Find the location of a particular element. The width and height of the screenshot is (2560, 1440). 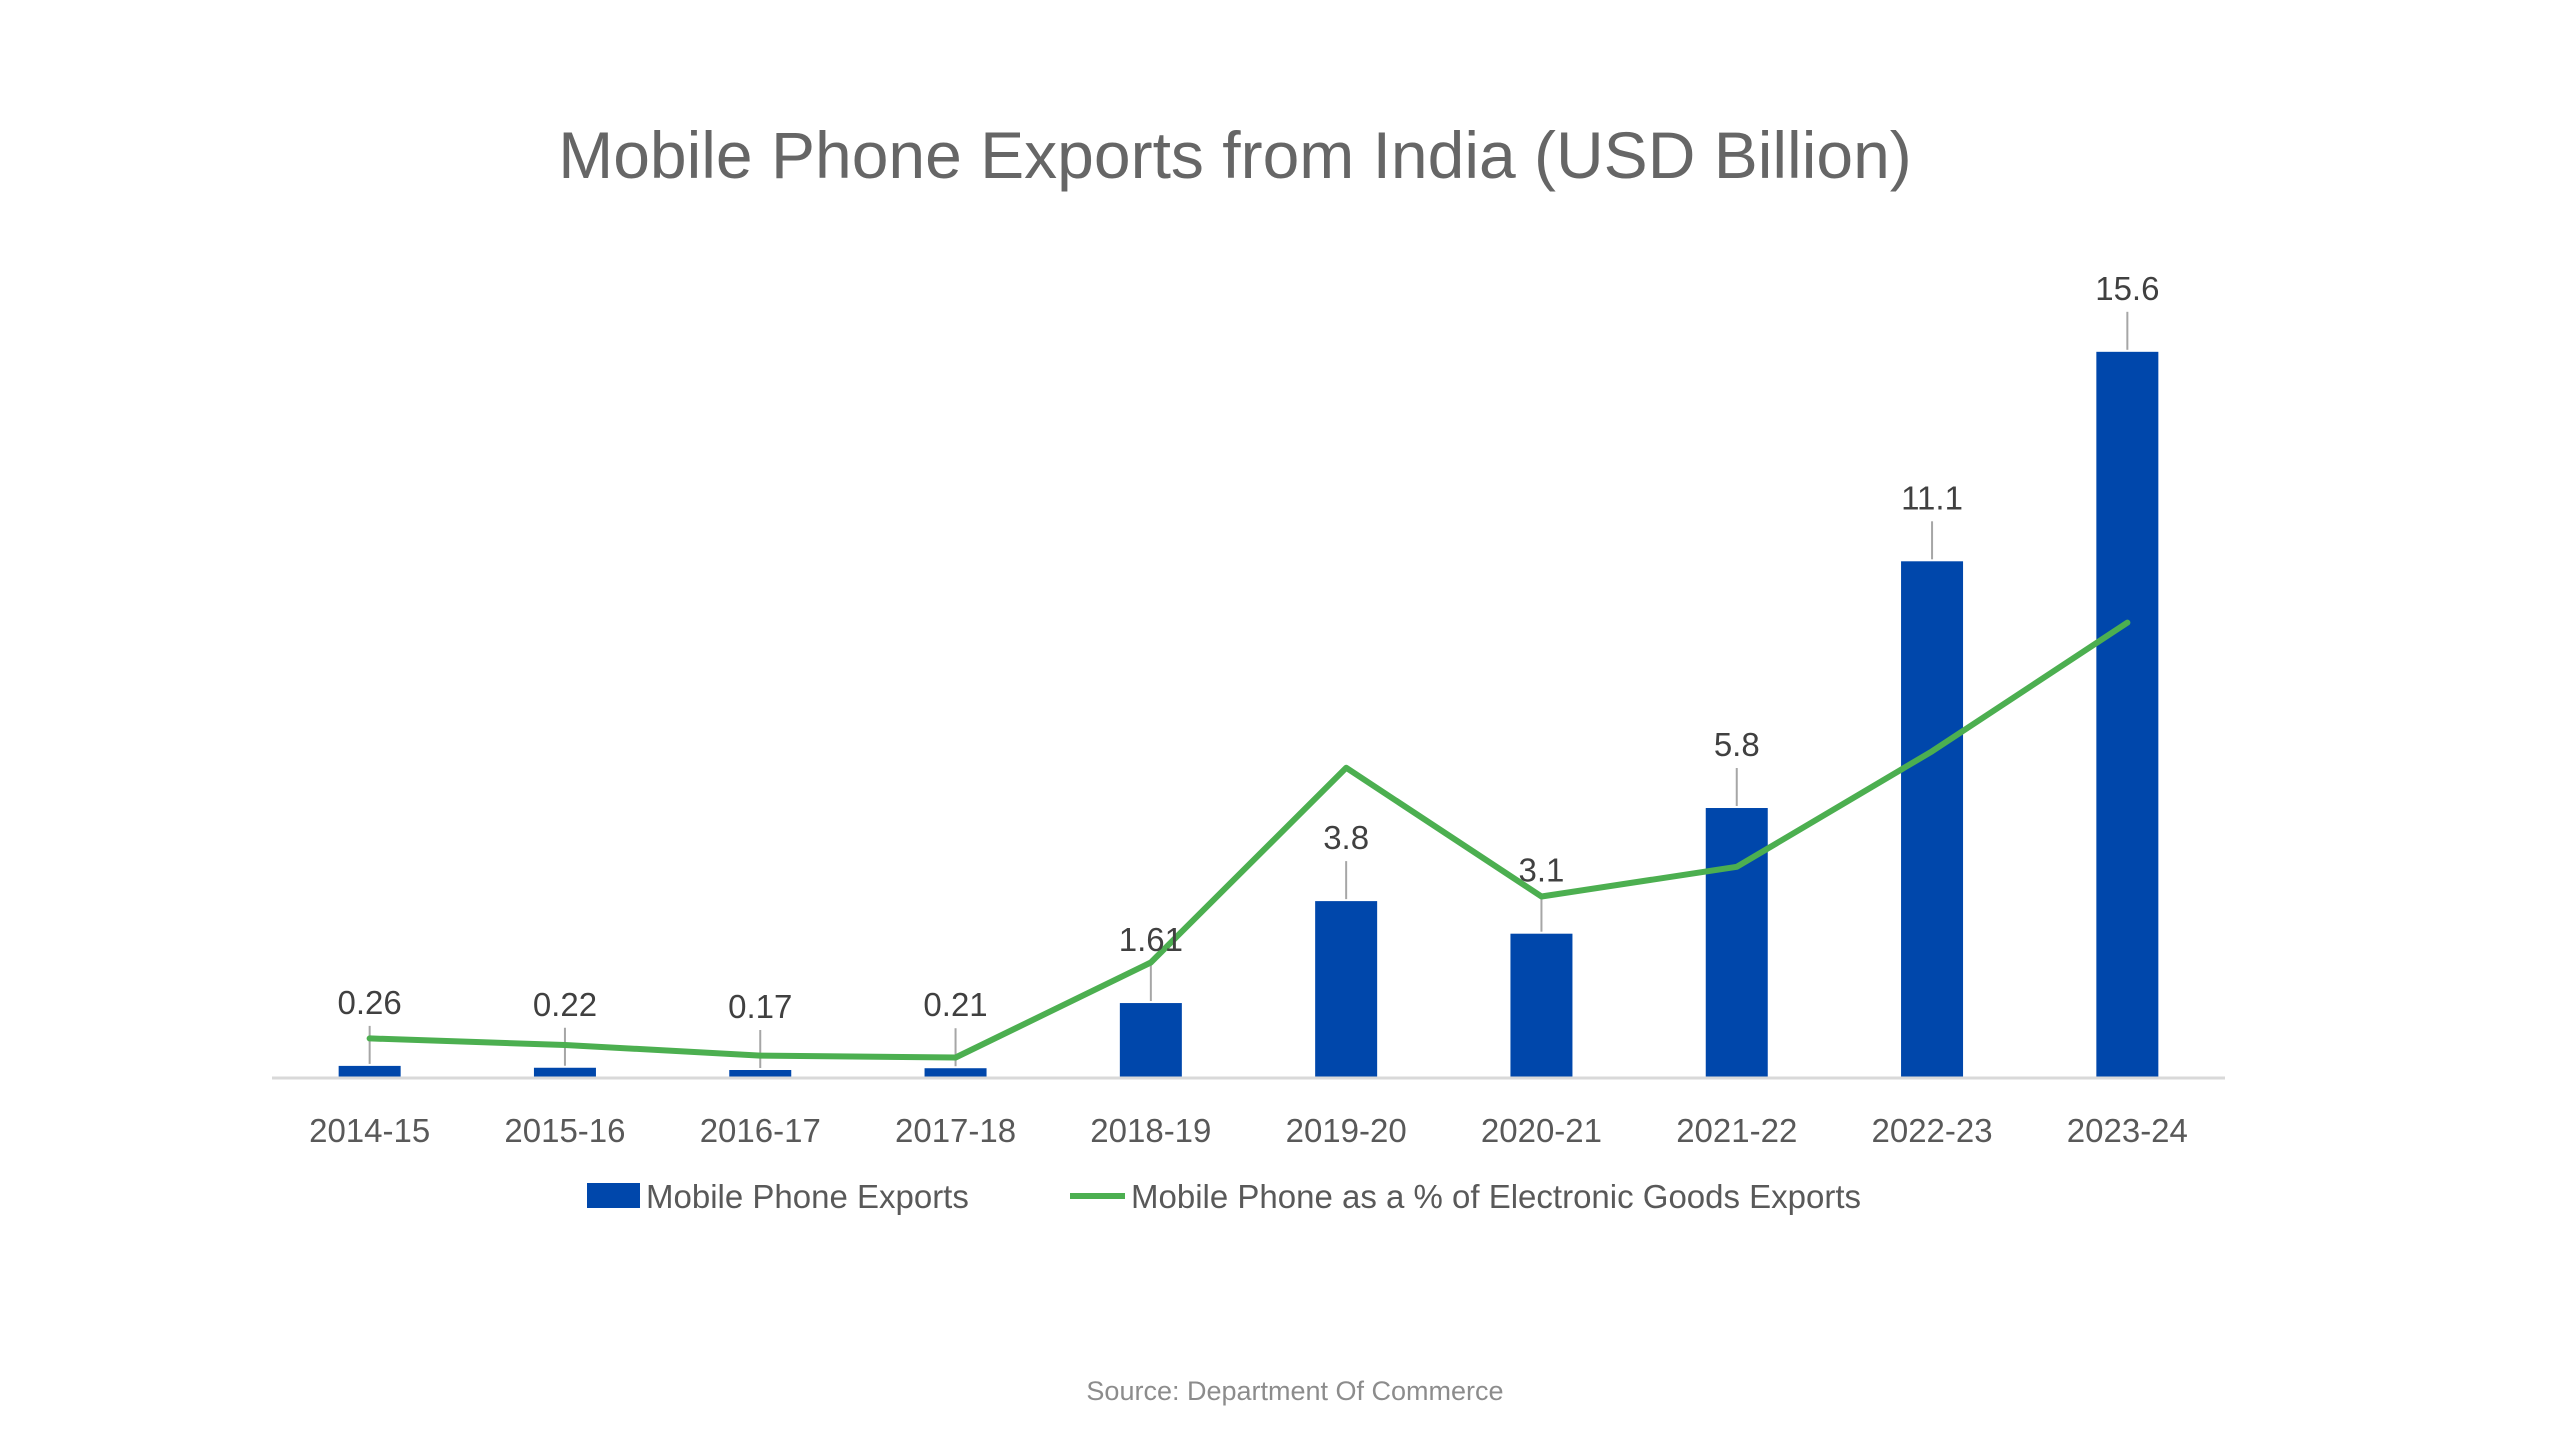

x-tick-label-2018-19: 2018-19 is located at coordinates (1150, 1130).